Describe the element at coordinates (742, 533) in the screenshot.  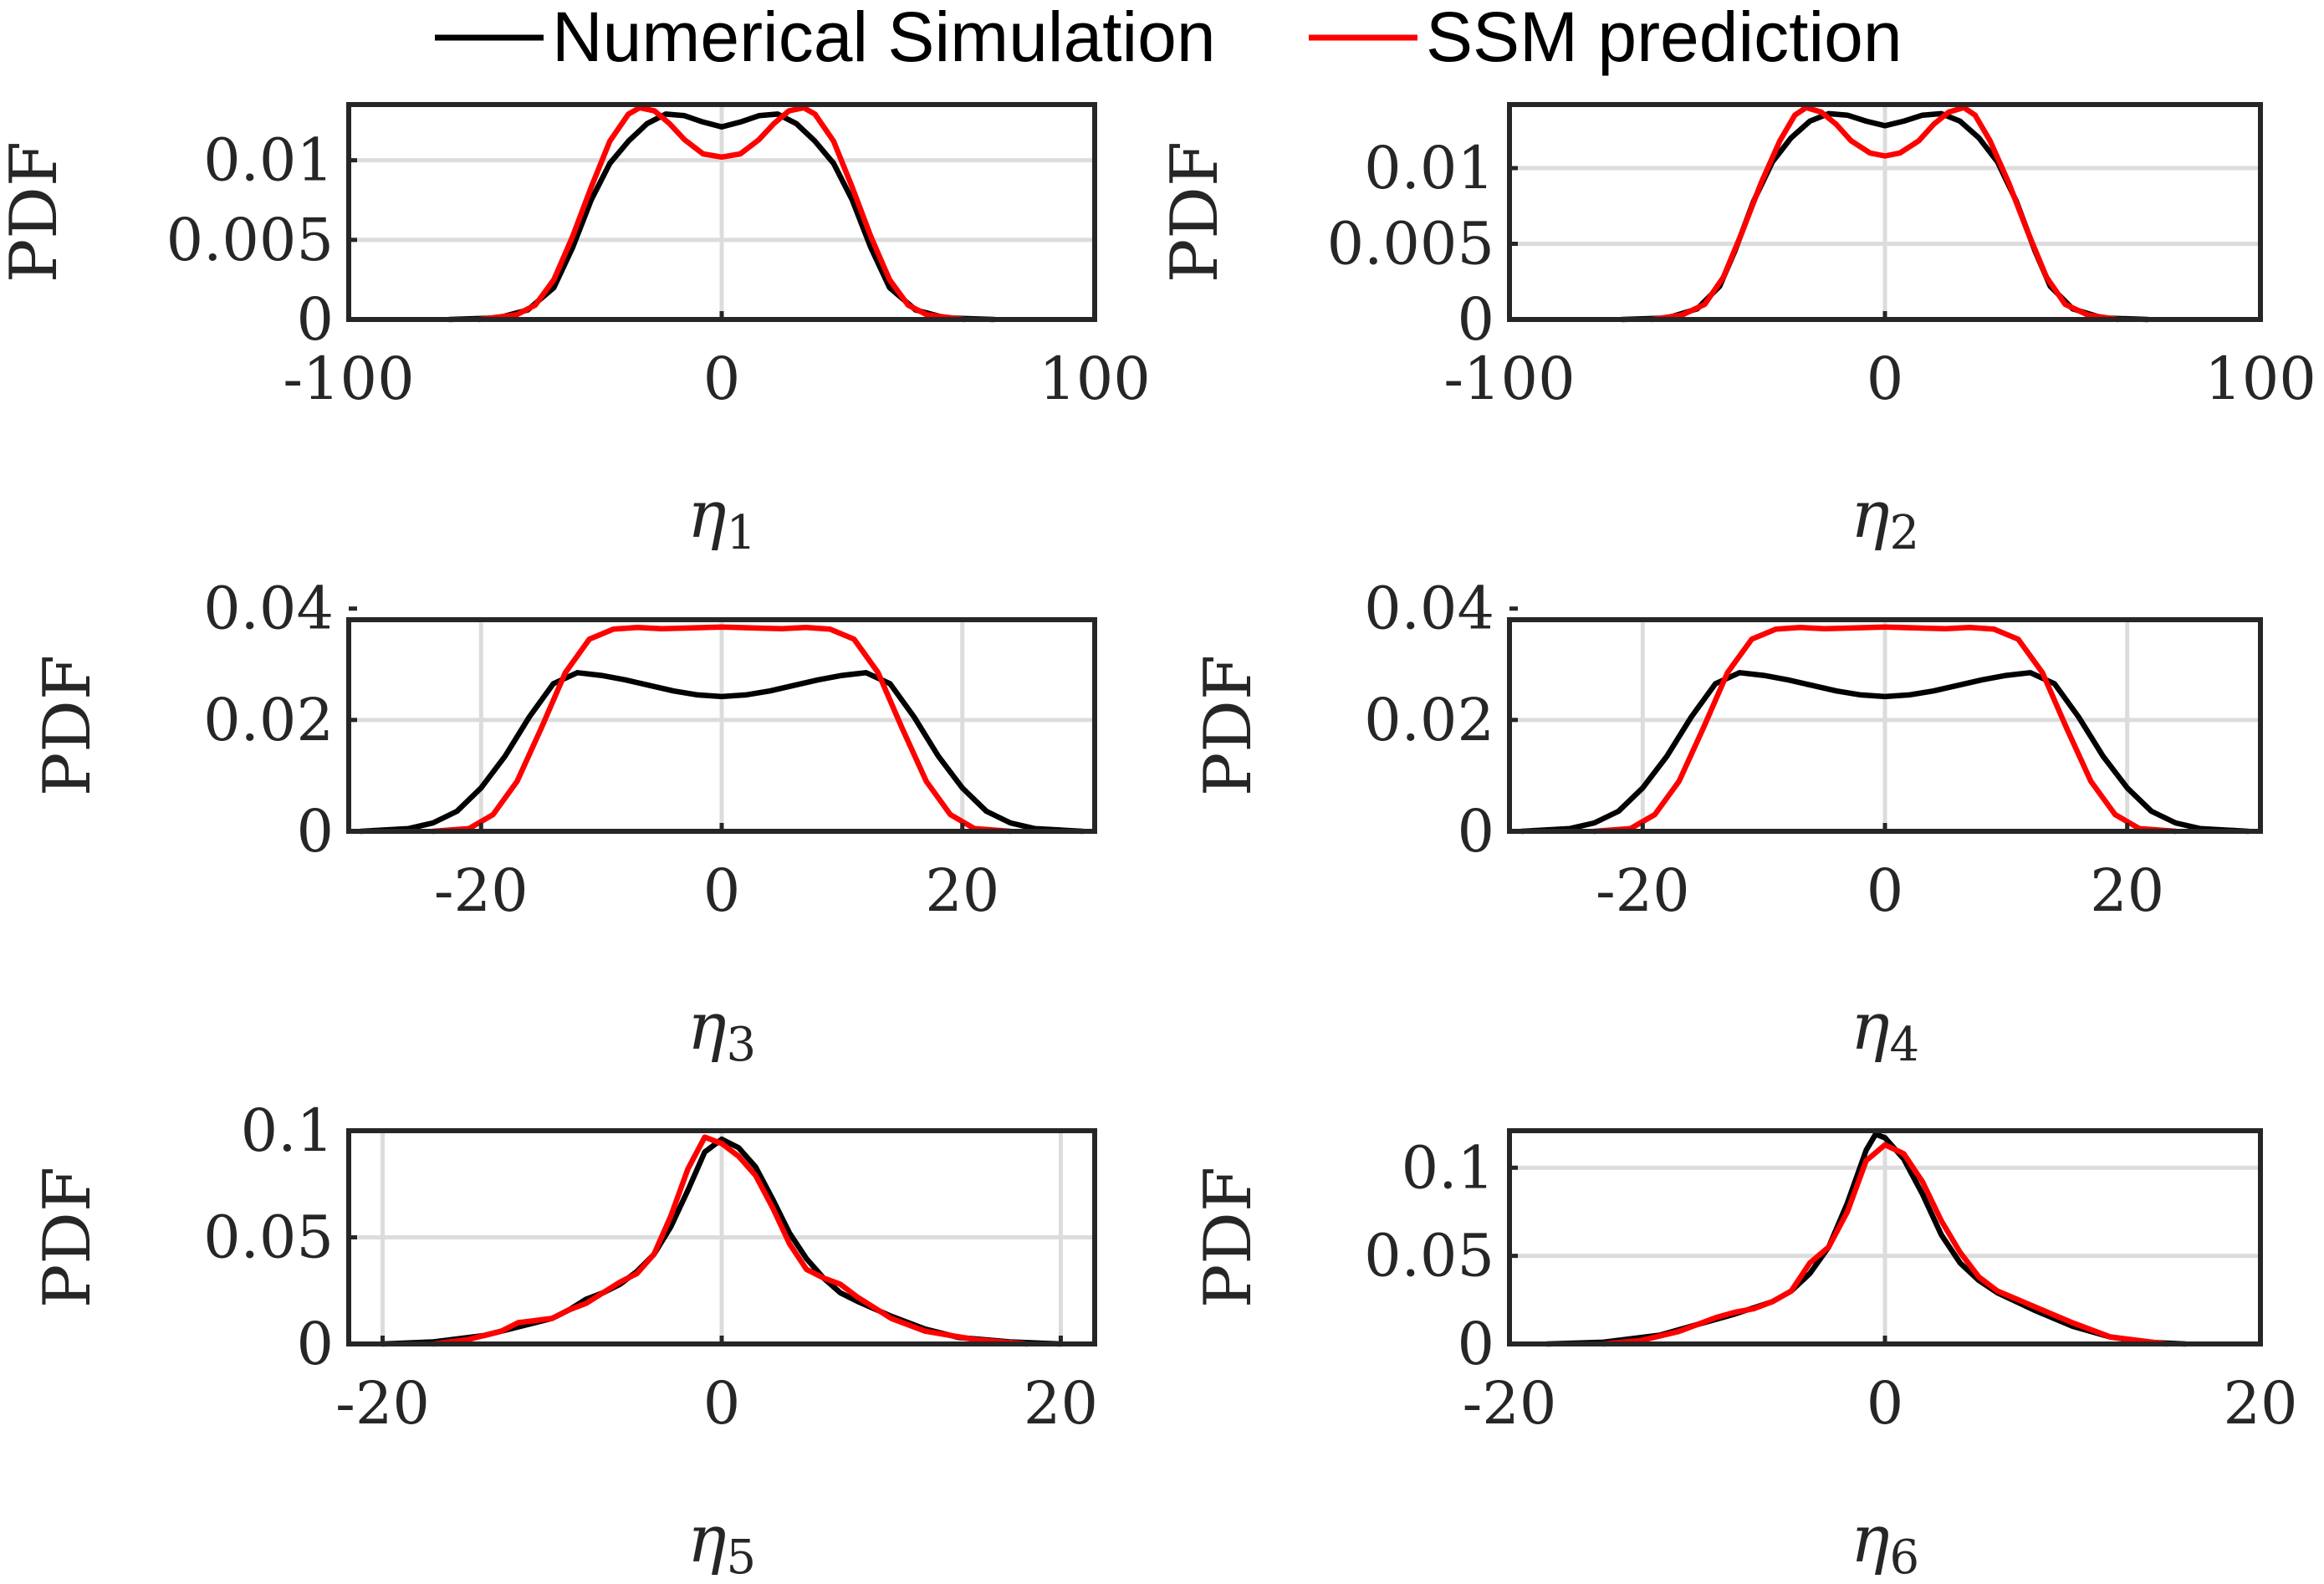
I see `x-axis-label-subscript: 1` at that location.